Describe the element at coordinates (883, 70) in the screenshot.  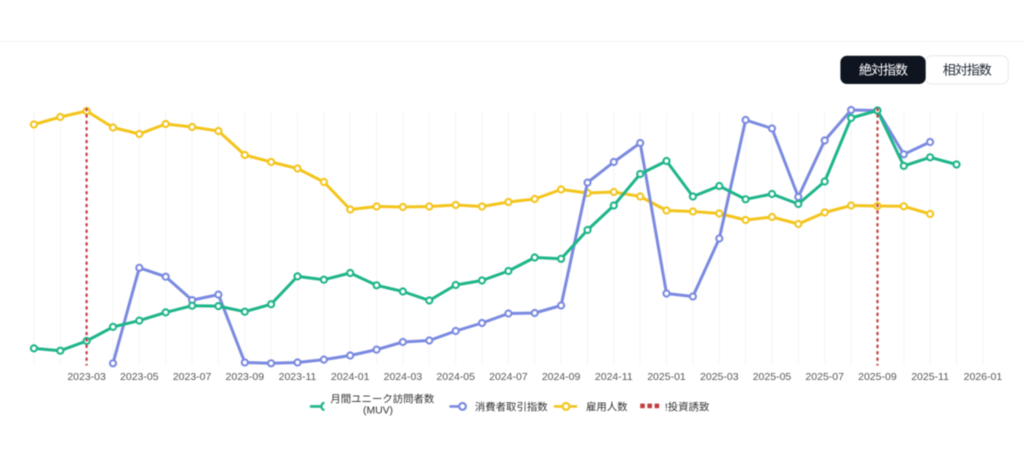
I see `svg-text: 絶対指数` at that location.